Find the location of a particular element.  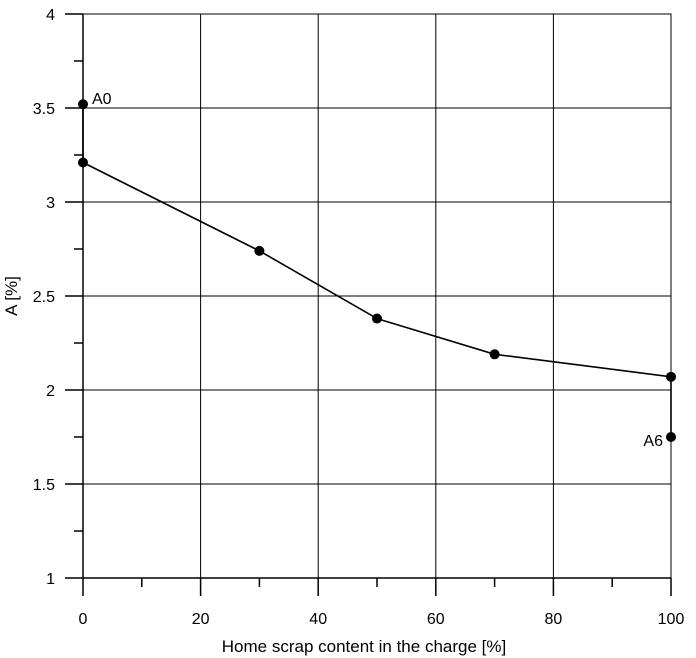

x-tick-label: 0 is located at coordinates (83, 619).